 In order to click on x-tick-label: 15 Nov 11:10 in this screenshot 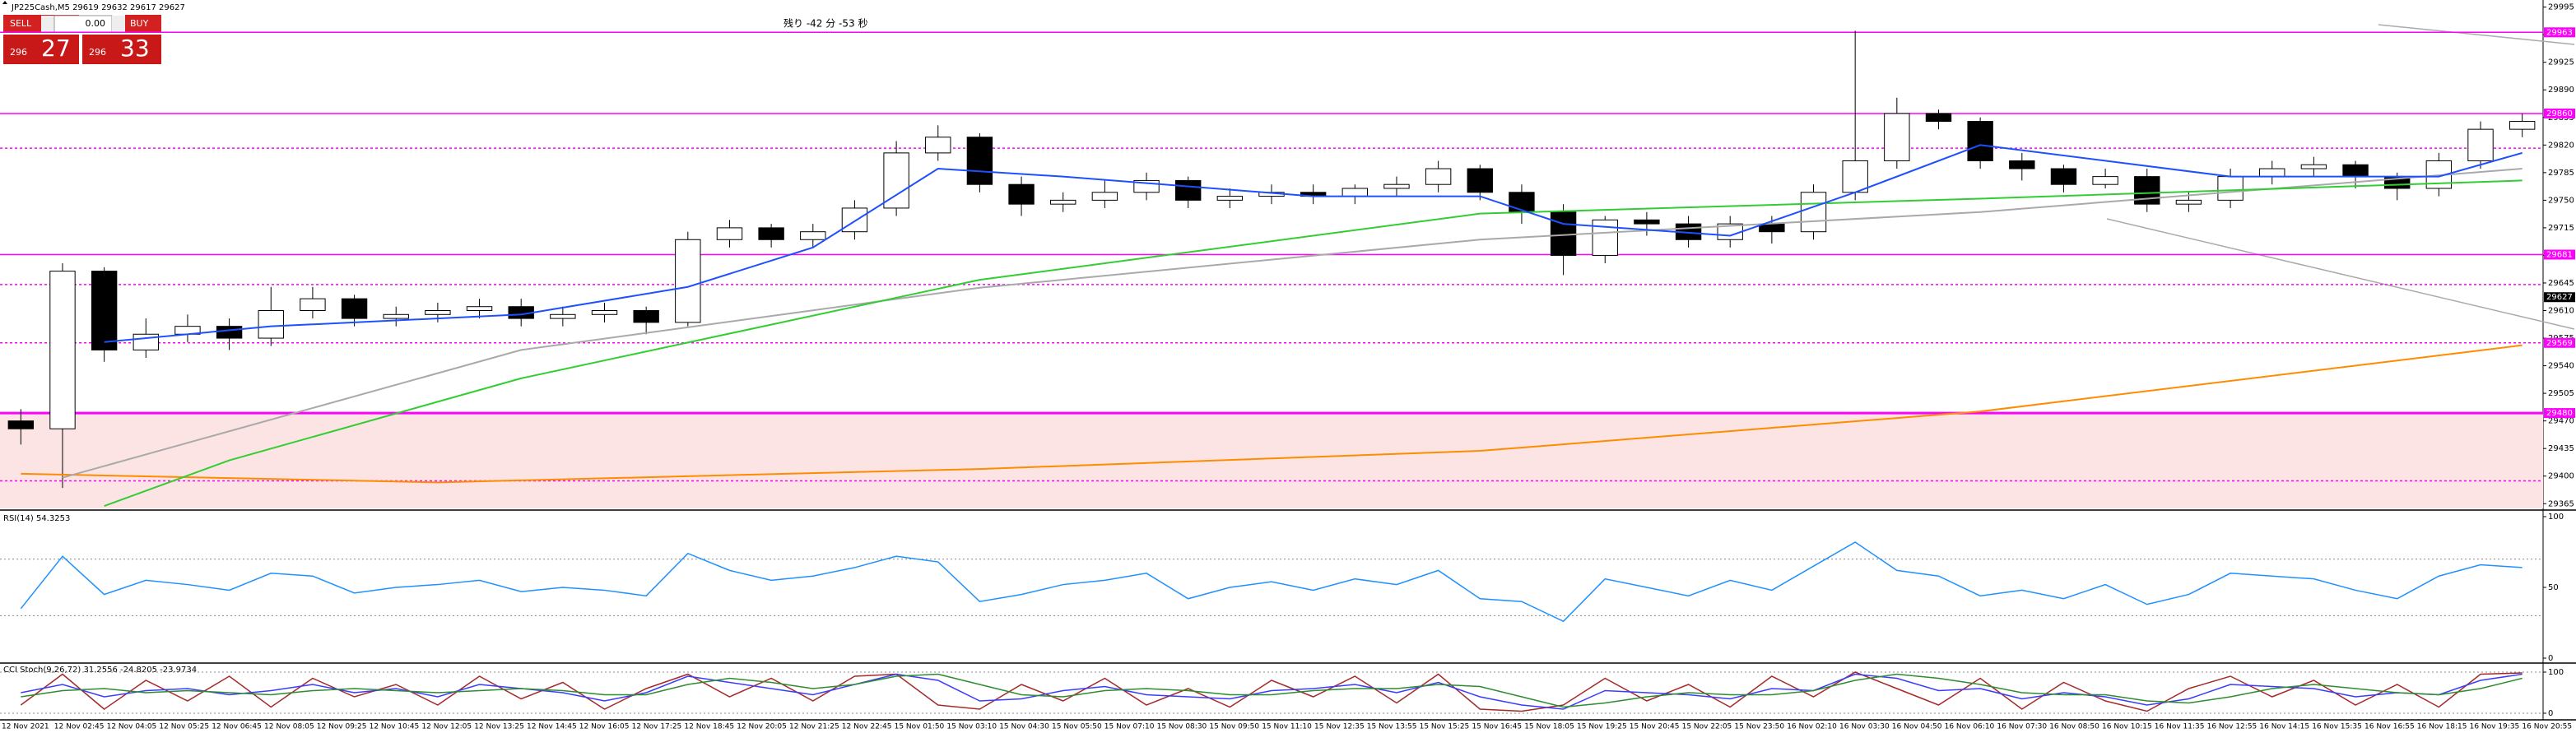, I will do `click(1287, 727)`.